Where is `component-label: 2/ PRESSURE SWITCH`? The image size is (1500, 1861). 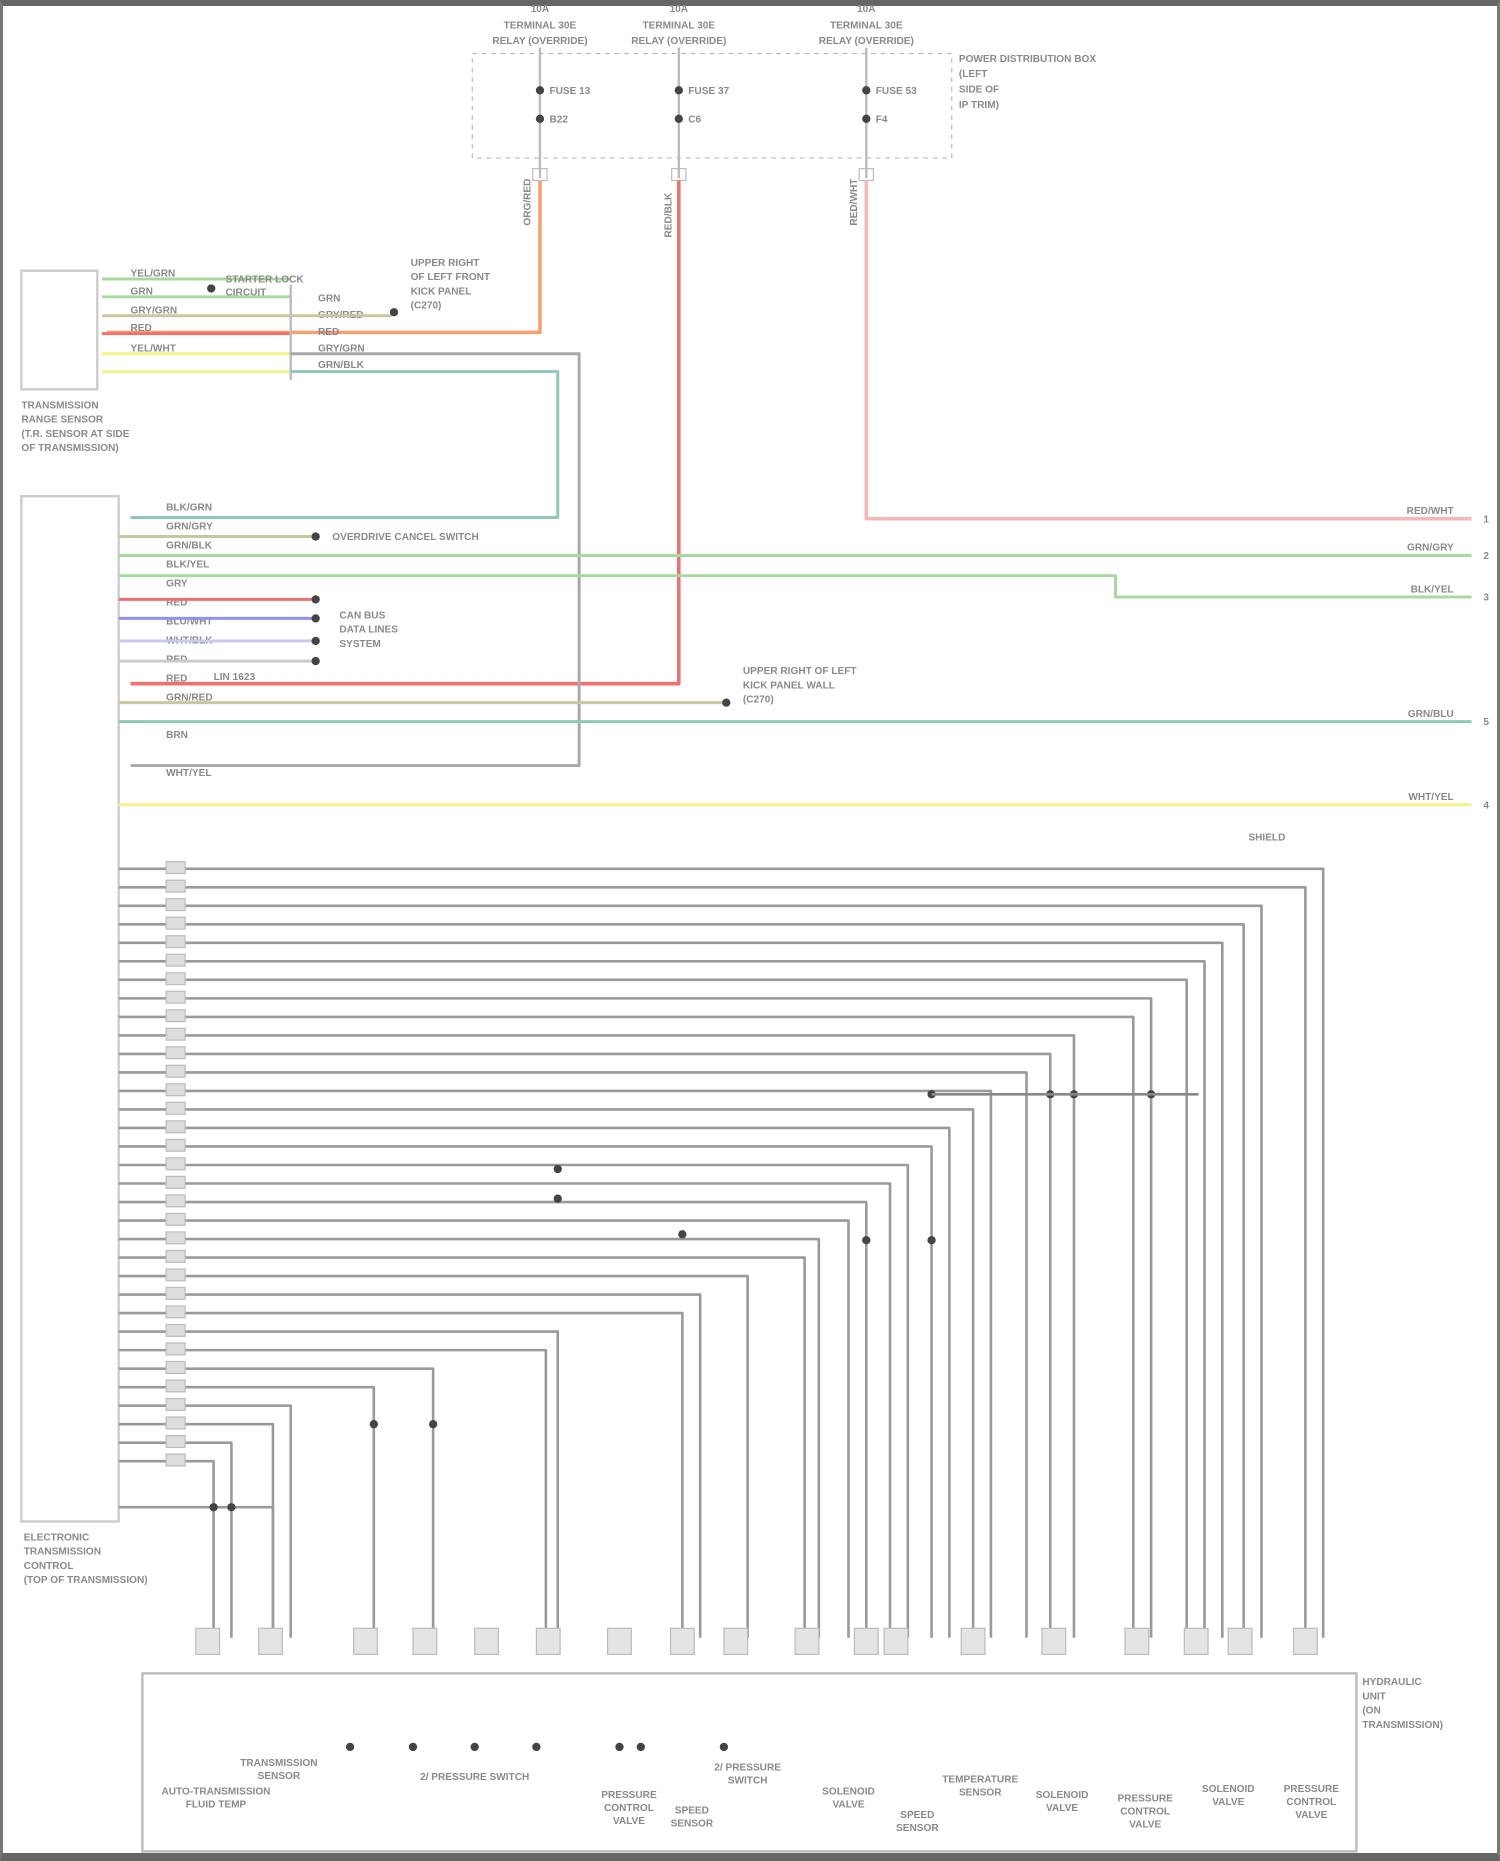
component-label: 2/ PRESSURE SWITCH is located at coordinates (474, 1777).